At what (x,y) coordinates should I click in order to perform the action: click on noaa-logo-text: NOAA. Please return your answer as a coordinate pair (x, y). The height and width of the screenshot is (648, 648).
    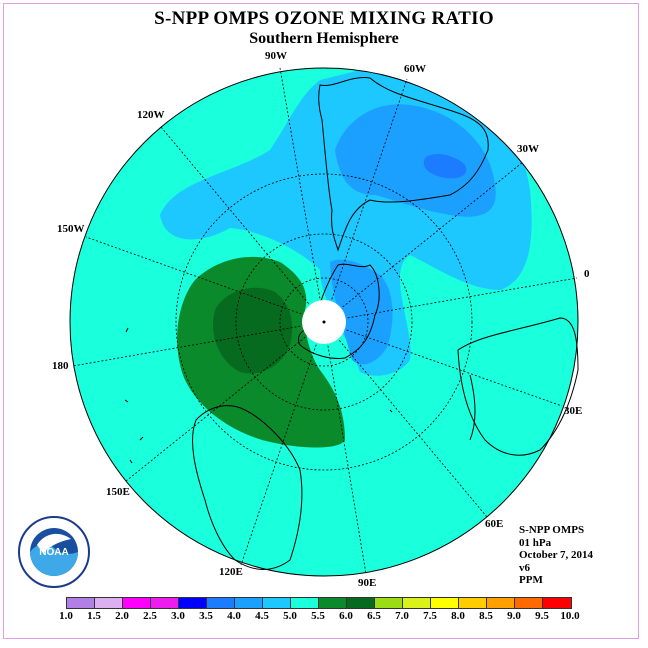
    Looking at the image, I should click on (53, 552).